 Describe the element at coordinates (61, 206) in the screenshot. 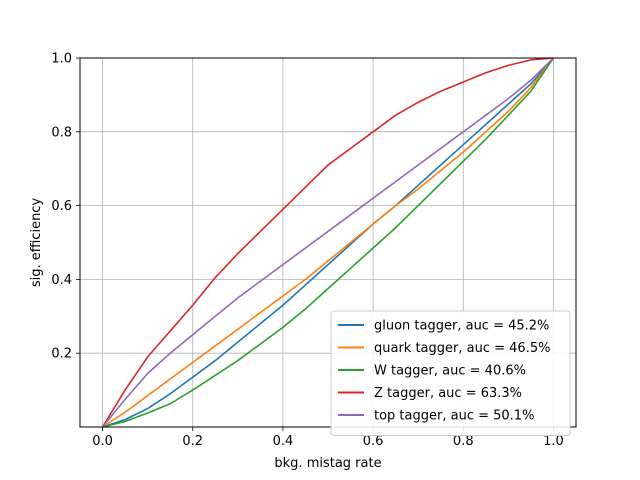

I see `y-tick-label: 0.6` at that location.